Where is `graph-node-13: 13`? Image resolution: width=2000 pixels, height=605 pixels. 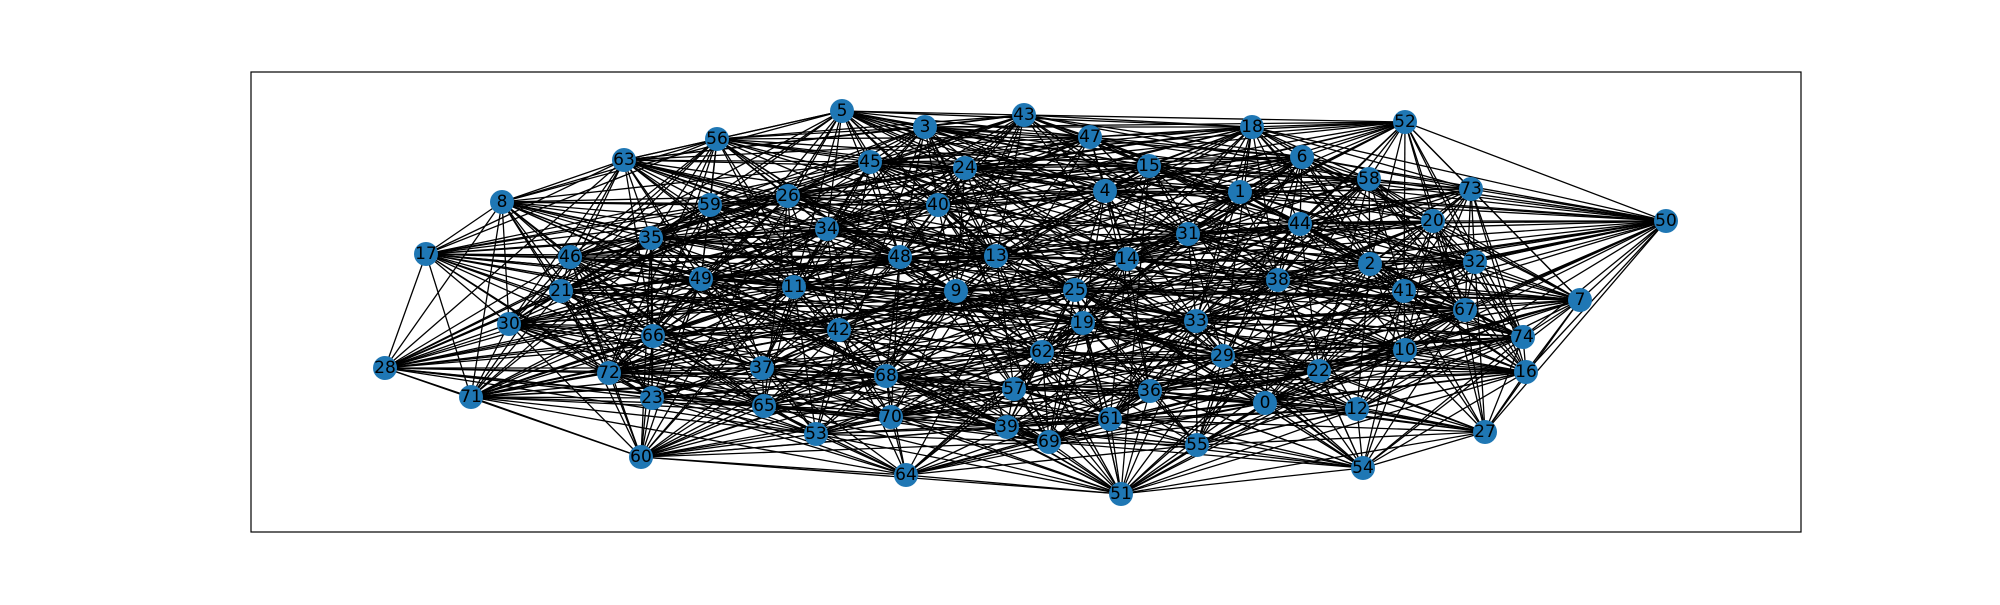 graph-node-13: 13 is located at coordinates (996, 256).